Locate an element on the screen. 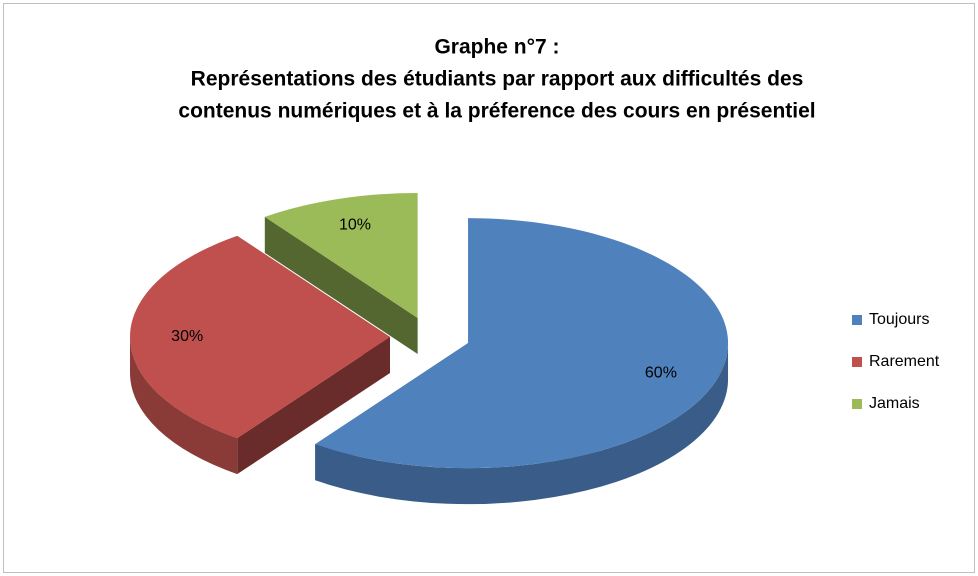  legend-label: Jamais is located at coordinates (894, 403).